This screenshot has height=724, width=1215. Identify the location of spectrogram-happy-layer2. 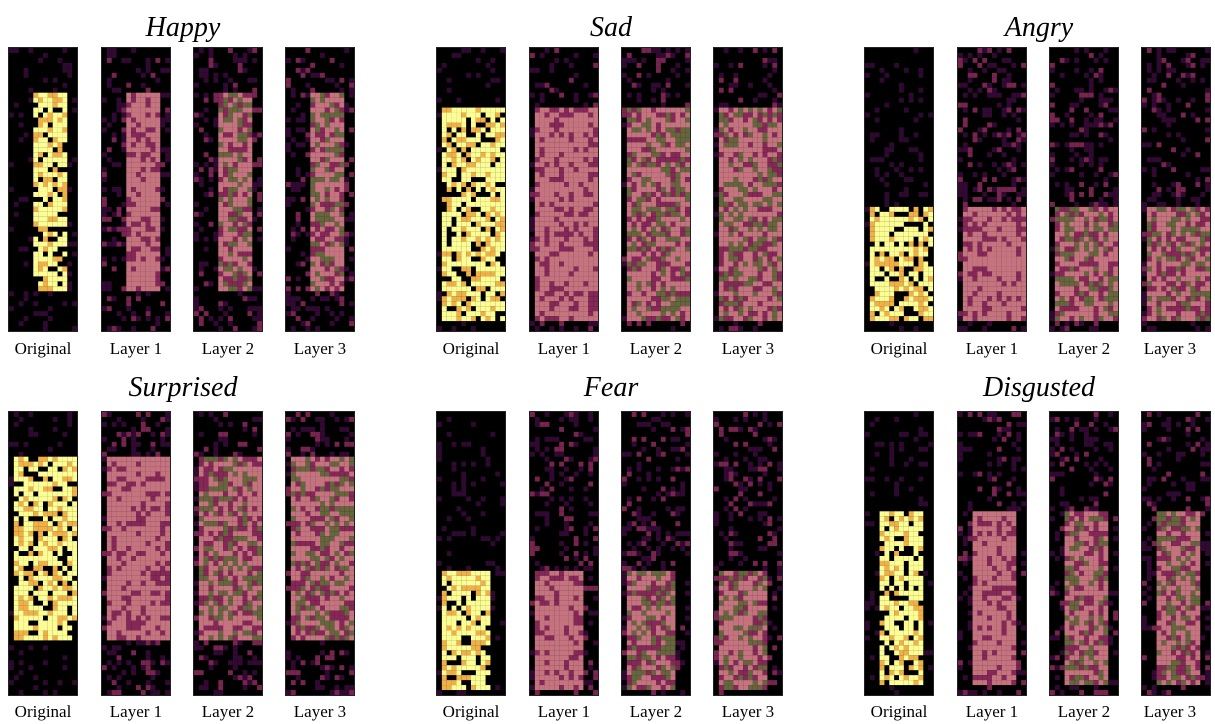
(228, 189).